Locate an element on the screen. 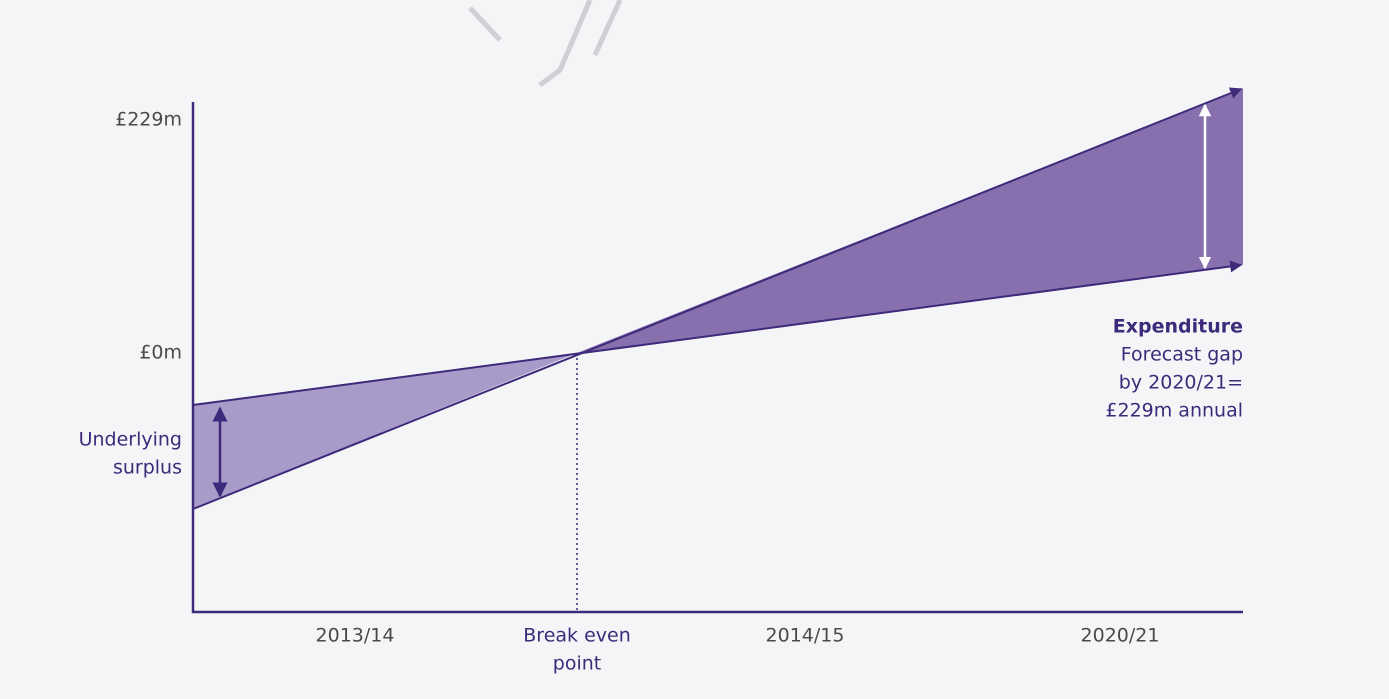 Image resolution: width=1389 pixels, height=699 pixels. surplus-label: Underlying is located at coordinates (130, 440).